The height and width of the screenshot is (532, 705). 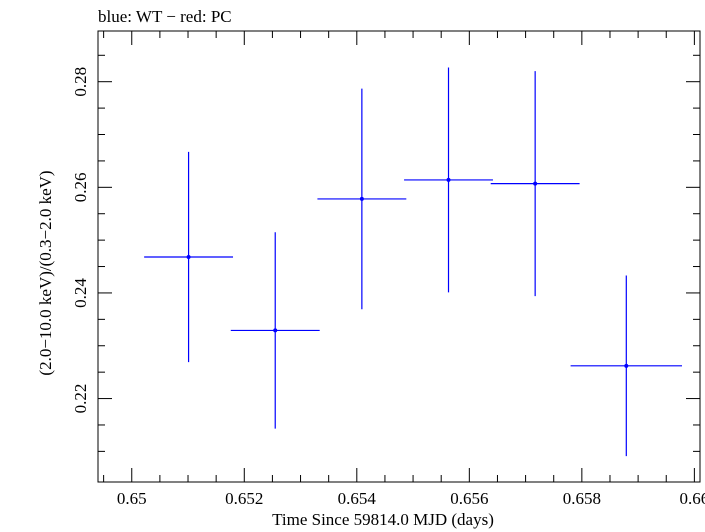 I want to click on x-tick-label: 0.658, so click(x=582, y=498).